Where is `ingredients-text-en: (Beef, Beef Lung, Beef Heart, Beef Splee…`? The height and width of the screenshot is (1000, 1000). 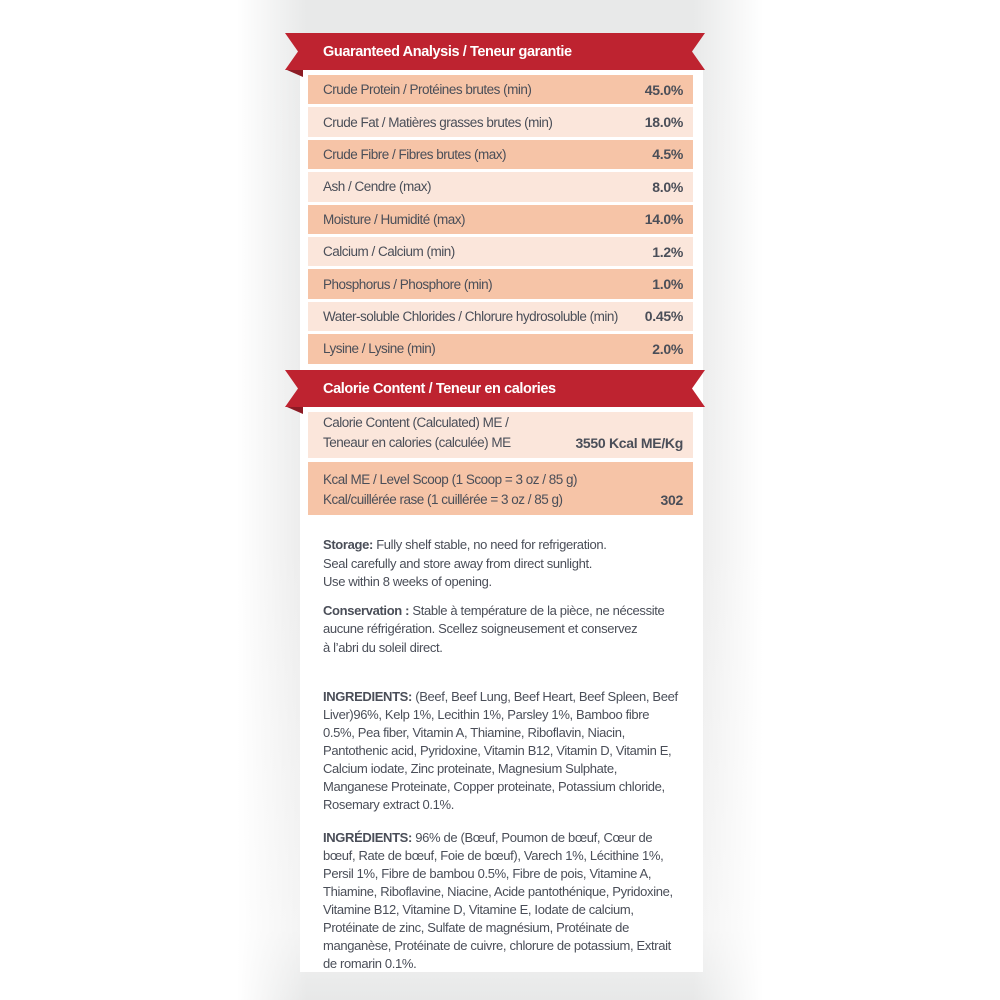
ingredients-text-en: (Beef, Beef Lung, Beef Heart, Beef Splee… is located at coordinates (500, 750).